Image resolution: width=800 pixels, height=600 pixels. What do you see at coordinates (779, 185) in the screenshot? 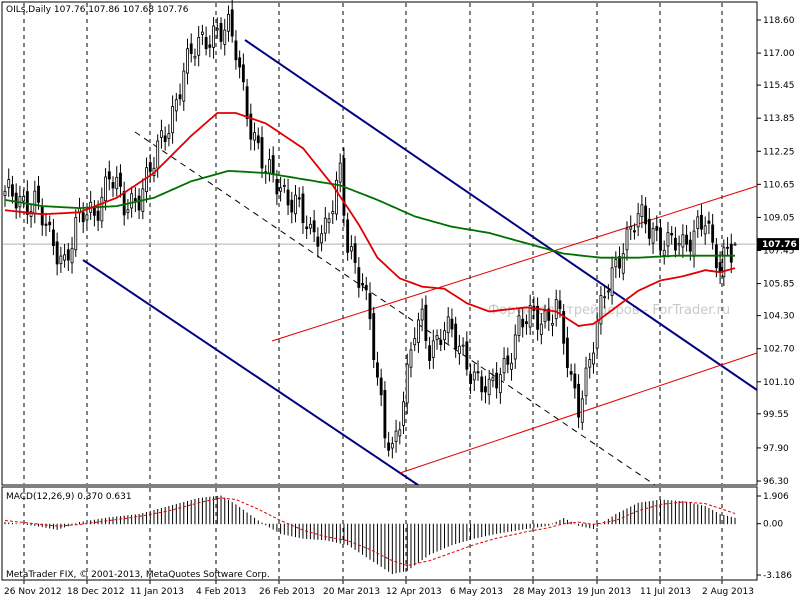
I see `price-tick-label: 110.65` at bounding box center [779, 185].